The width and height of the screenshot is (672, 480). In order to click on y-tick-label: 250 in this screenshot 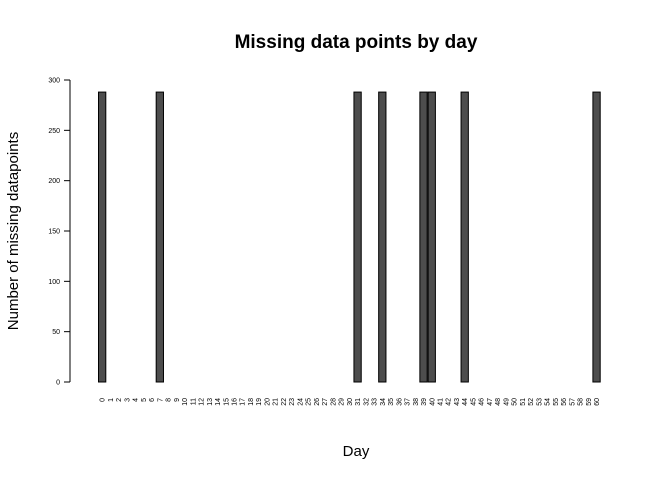, I will do `click(54, 131)`.